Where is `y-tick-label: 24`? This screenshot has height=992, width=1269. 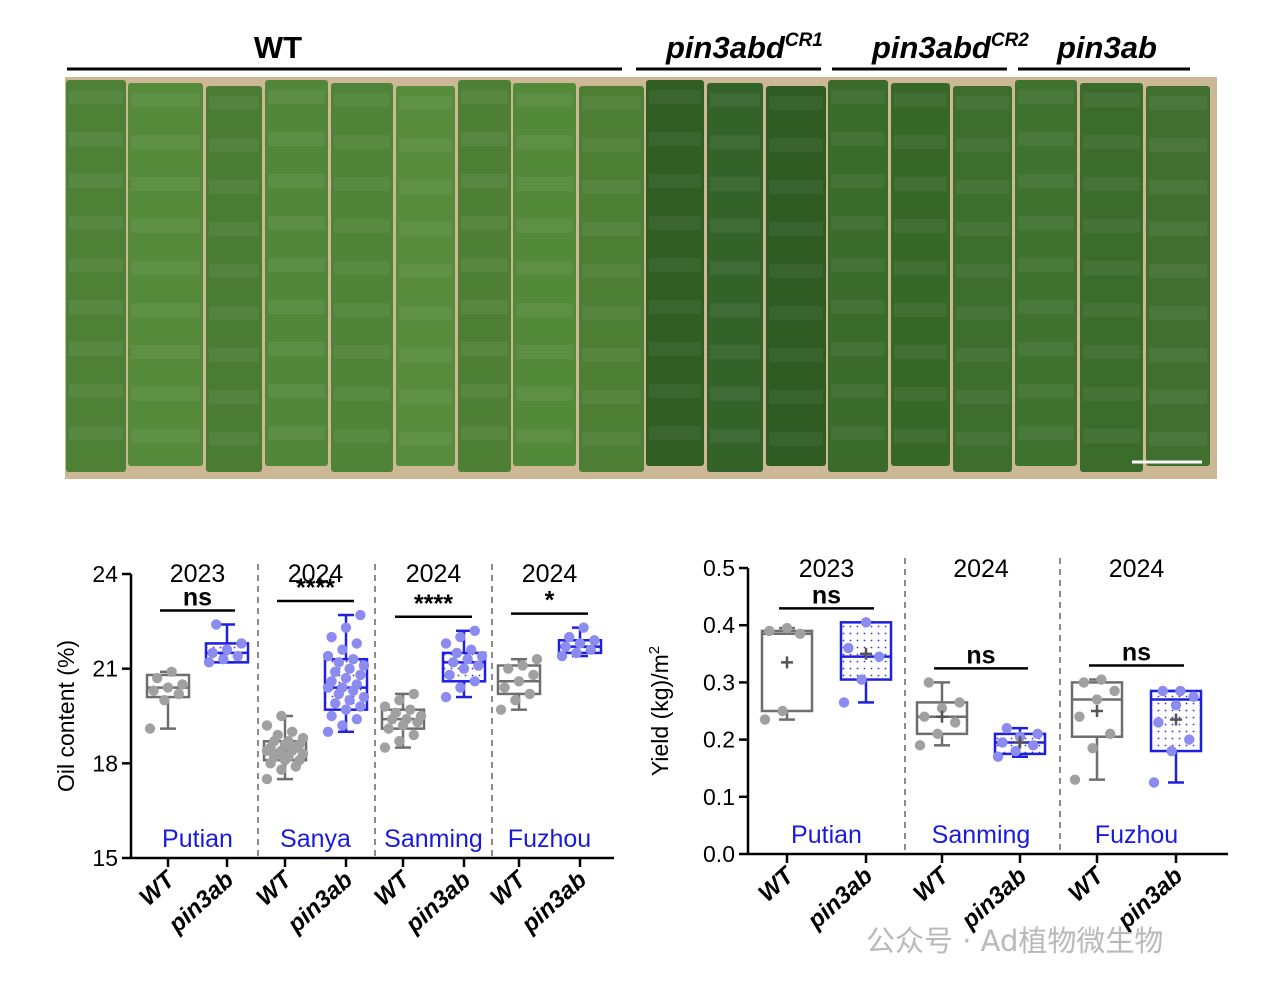
y-tick-label: 24 is located at coordinates (105, 574).